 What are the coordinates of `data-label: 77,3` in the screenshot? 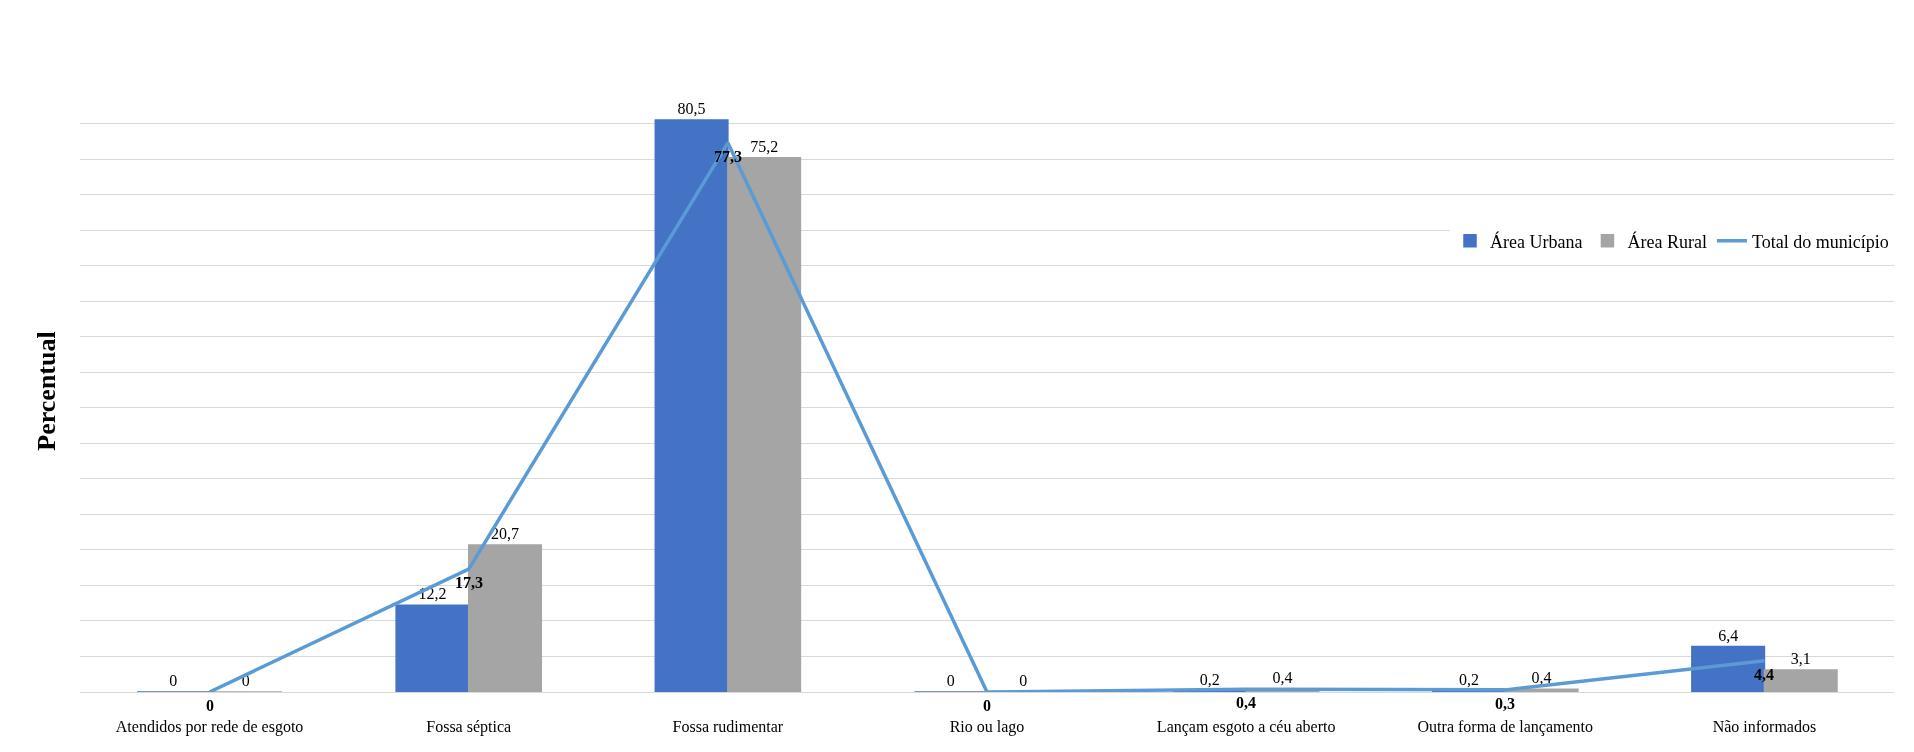 It's located at (728, 156).